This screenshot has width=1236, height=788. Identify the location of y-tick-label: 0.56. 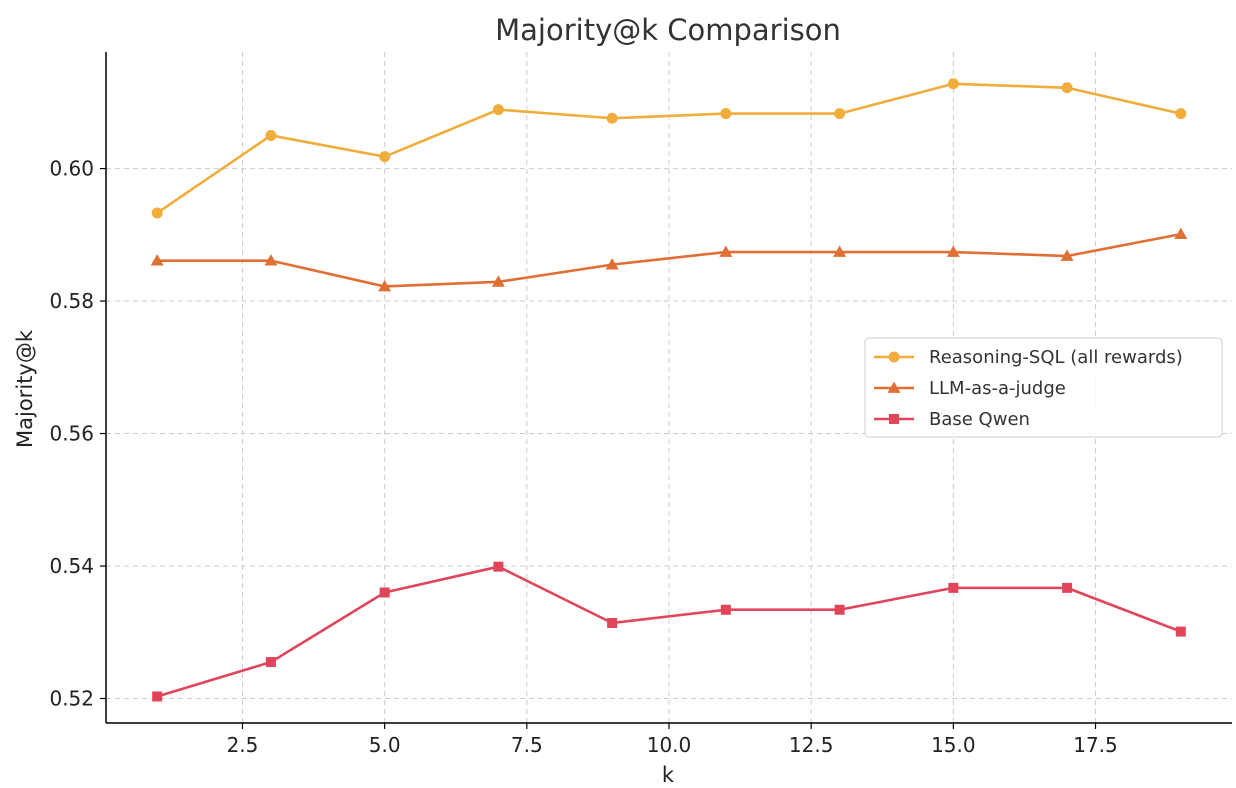
(71, 434).